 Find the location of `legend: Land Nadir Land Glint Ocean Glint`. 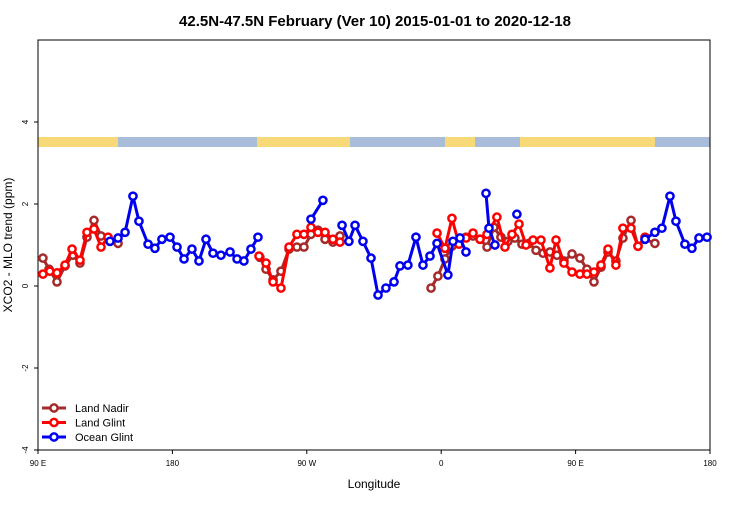

legend: Land Nadir Land Glint Ocean Glint is located at coordinates (87, 423).